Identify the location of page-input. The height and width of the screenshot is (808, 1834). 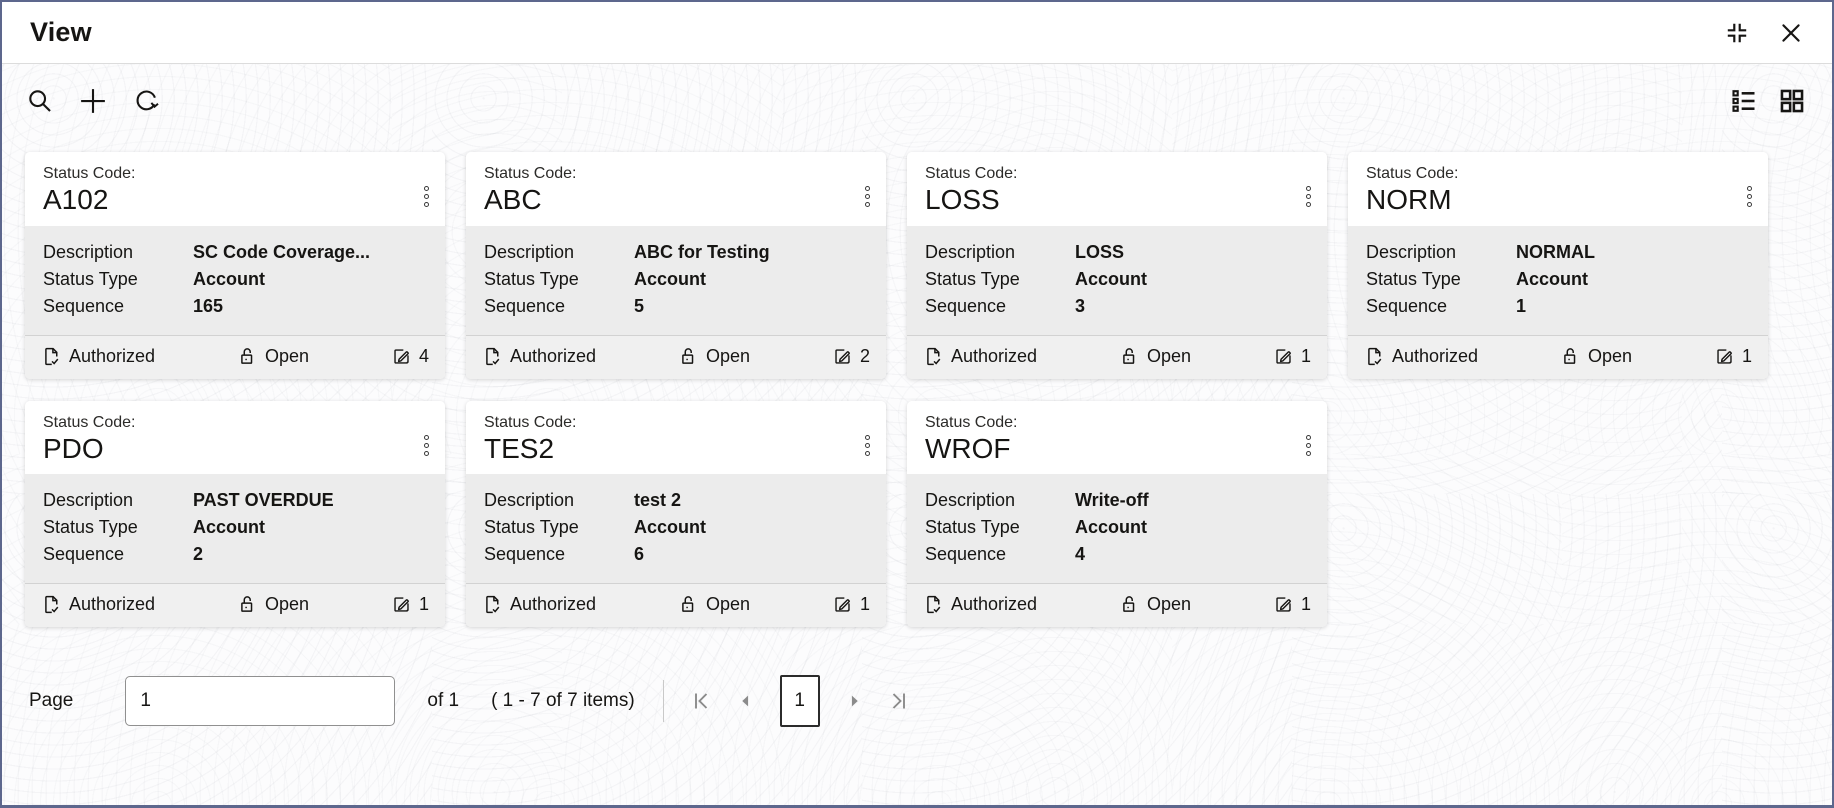
(260, 701).